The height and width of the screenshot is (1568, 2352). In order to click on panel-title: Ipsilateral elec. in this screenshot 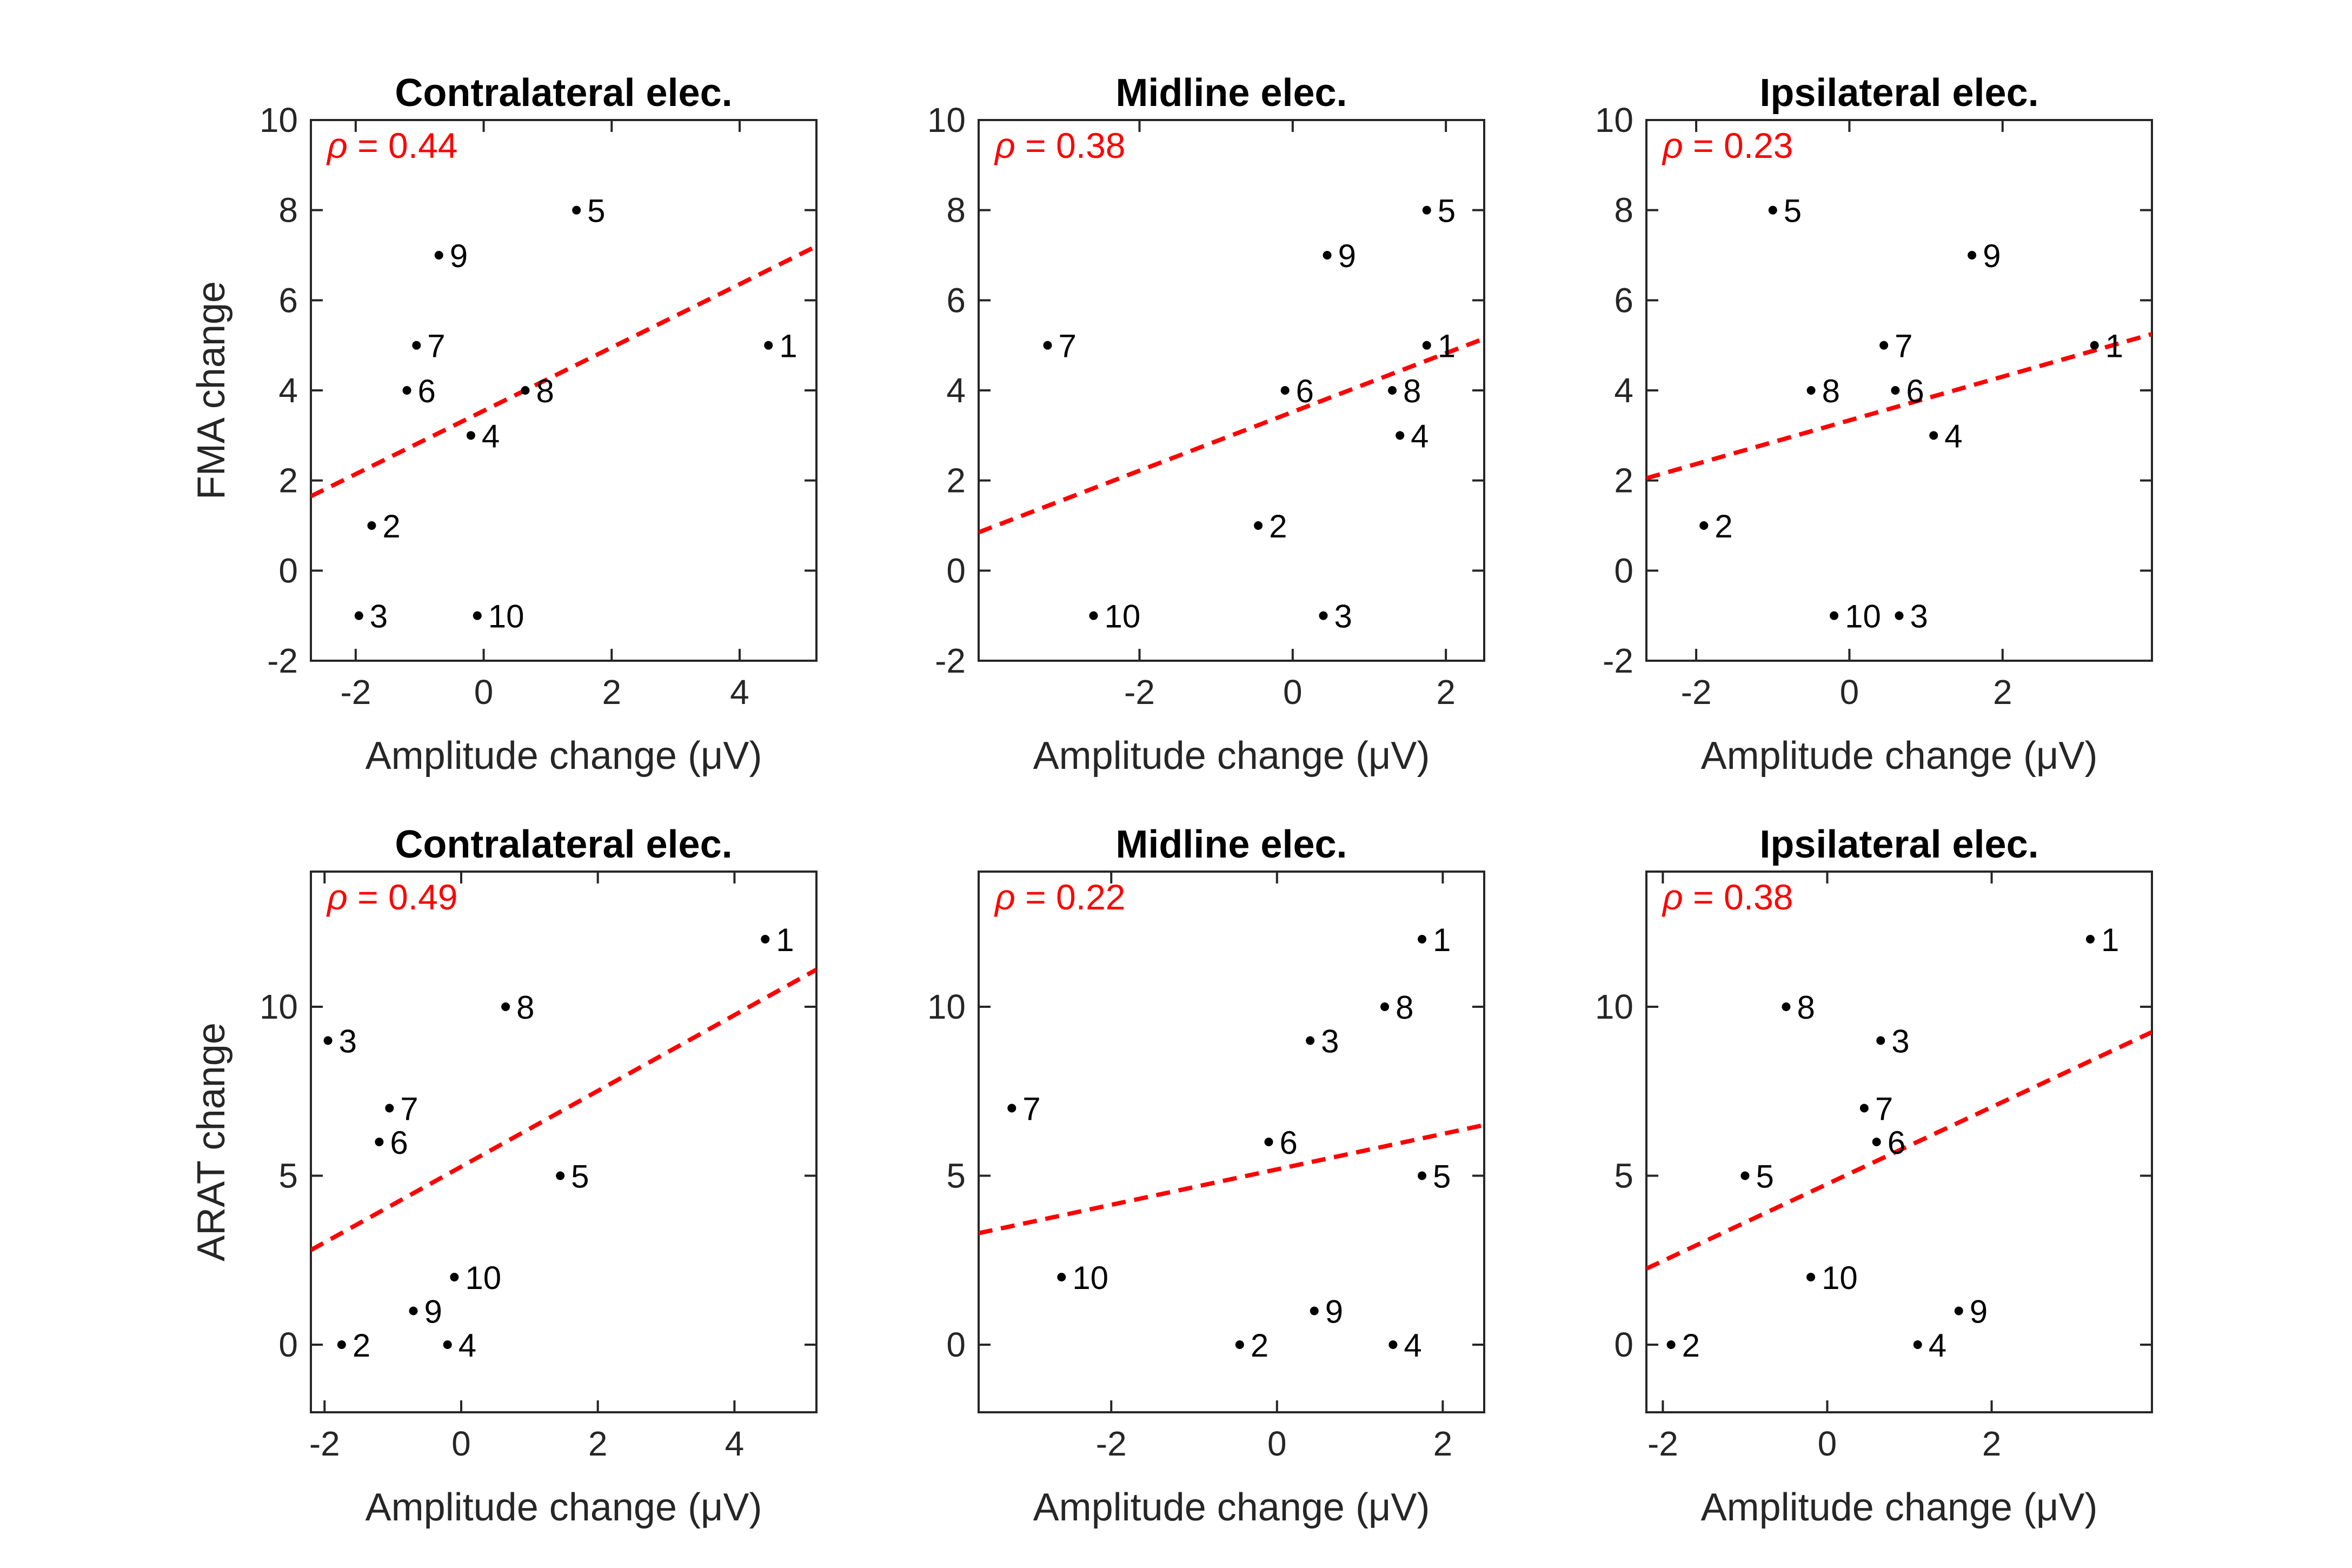, I will do `click(1898, 844)`.